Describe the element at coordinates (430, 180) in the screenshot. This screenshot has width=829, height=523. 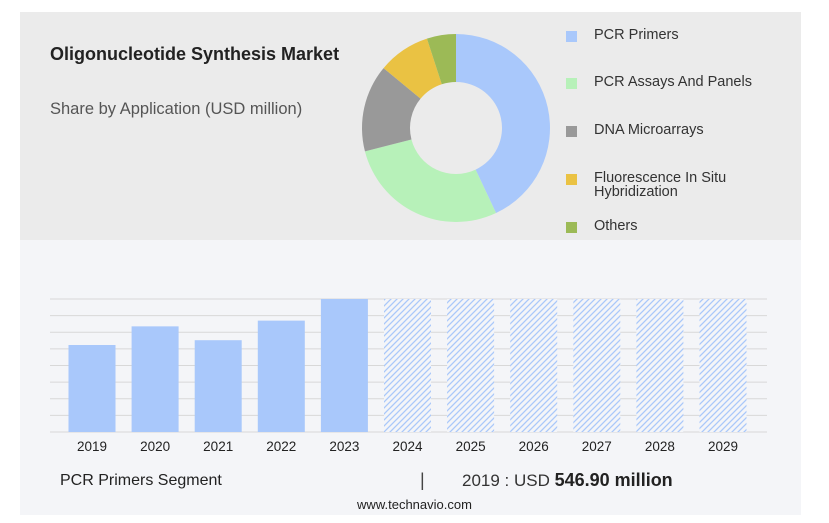
I see `donut-slice-pcr-assays-and-panels` at that location.